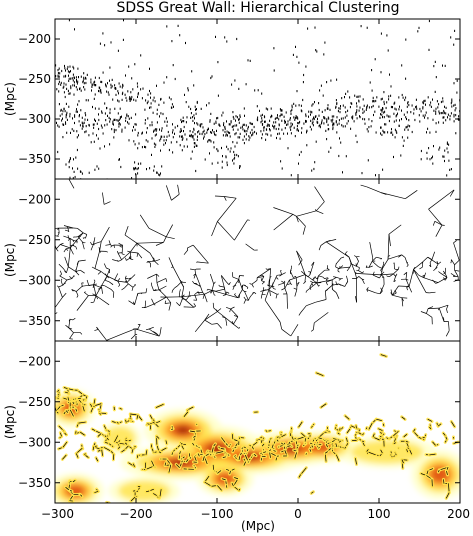 The image size is (473, 536). Describe the element at coordinates (387, 452) in the screenshot. I see `density-blob` at that location.